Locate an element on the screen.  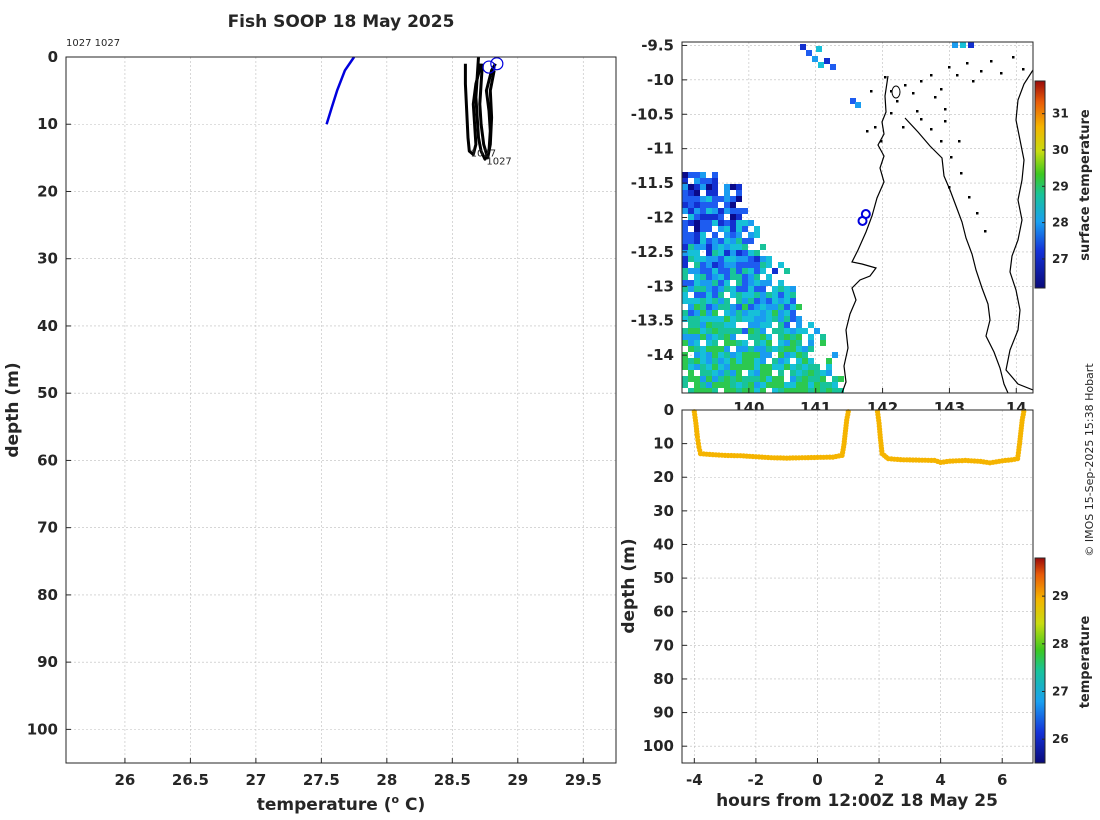
profile-series-blue is located at coordinates (340, 90).